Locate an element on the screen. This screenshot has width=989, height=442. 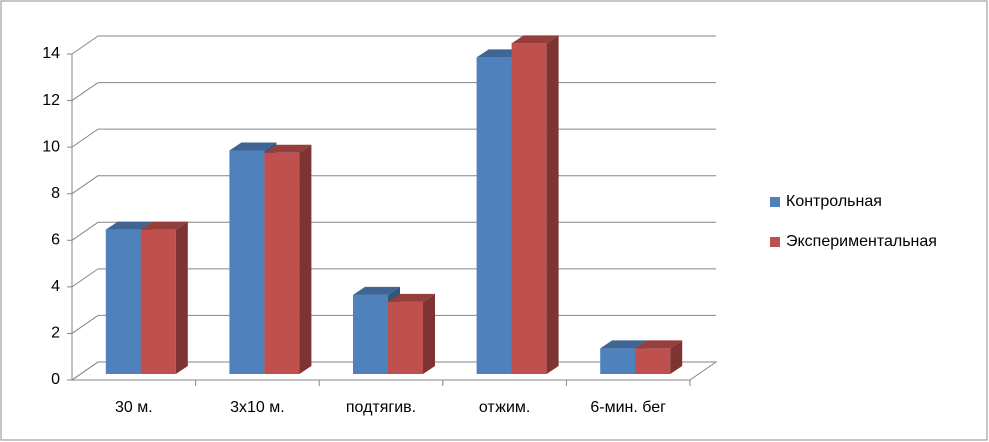
x-tick-label: 6-мин. бег is located at coordinates (628, 407).